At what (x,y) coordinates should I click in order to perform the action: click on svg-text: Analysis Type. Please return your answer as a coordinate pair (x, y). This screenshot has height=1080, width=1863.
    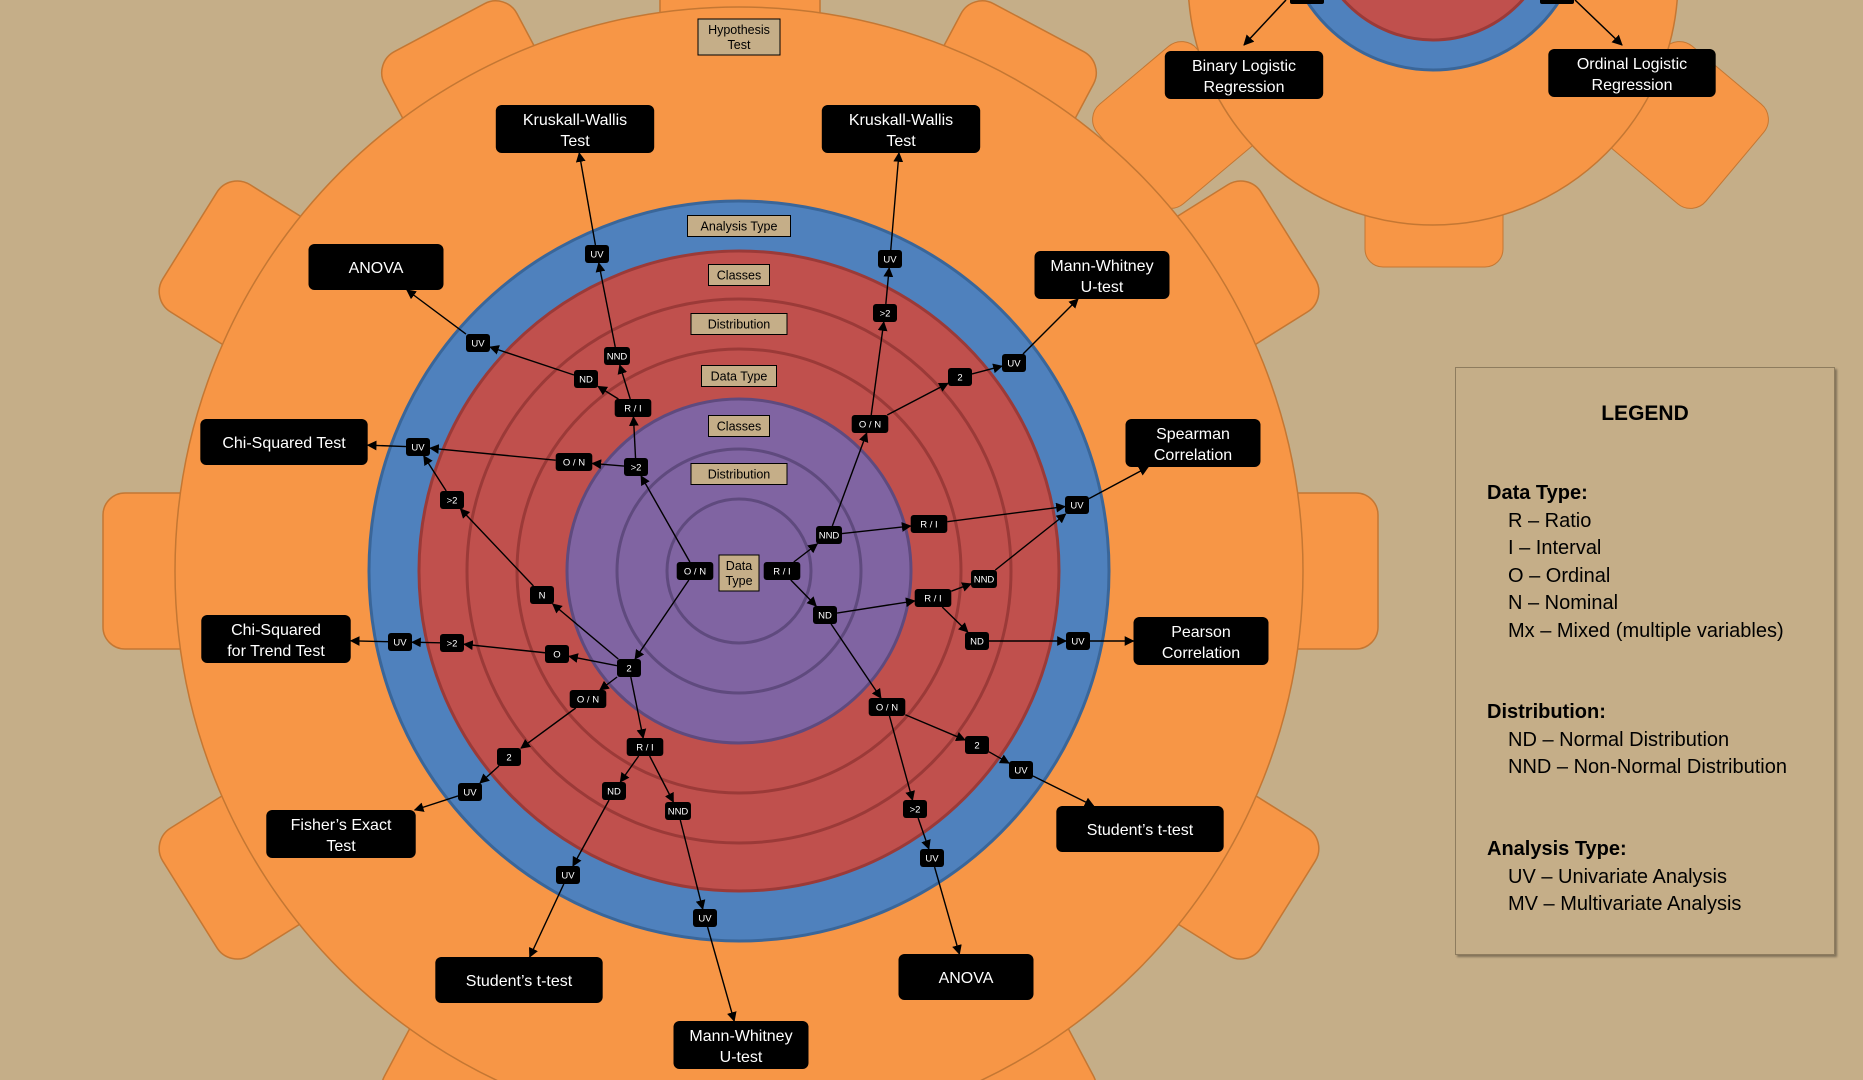
    Looking at the image, I should click on (739, 227).